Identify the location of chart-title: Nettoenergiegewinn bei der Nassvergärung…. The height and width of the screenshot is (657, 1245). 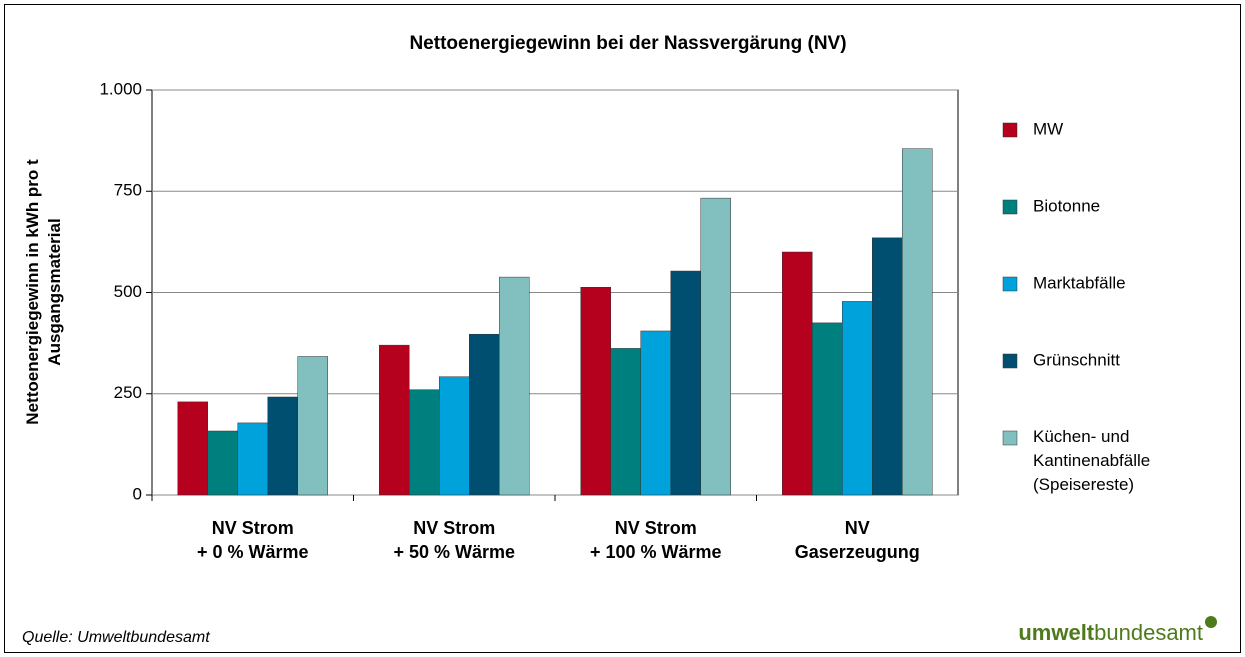
(627, 43).